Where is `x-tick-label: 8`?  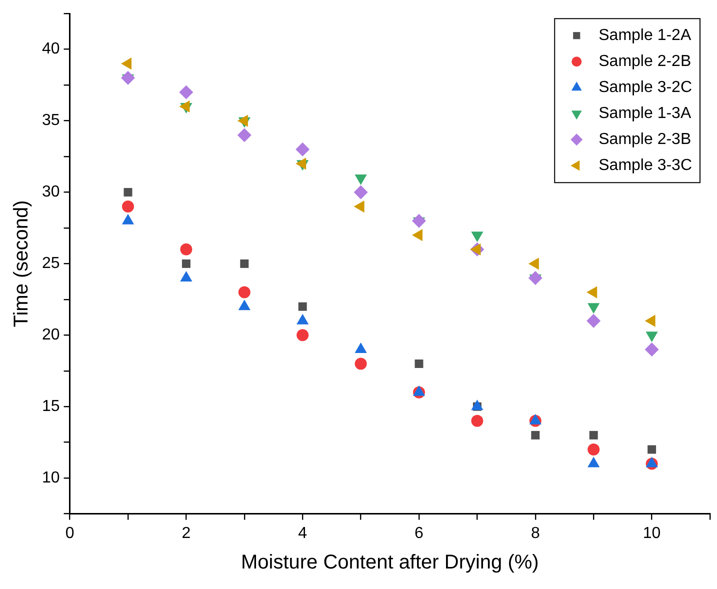 x-tick-label: 8 is located at coordinates (535, 533).